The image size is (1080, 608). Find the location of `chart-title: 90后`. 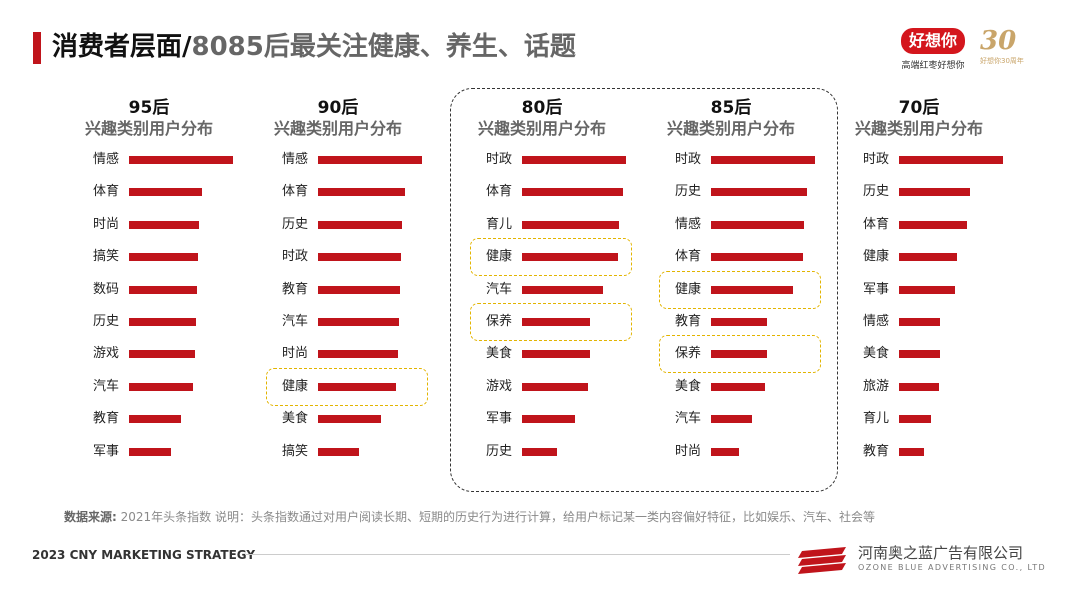

chart-title: 90后 is located at coordinates (338, 108).